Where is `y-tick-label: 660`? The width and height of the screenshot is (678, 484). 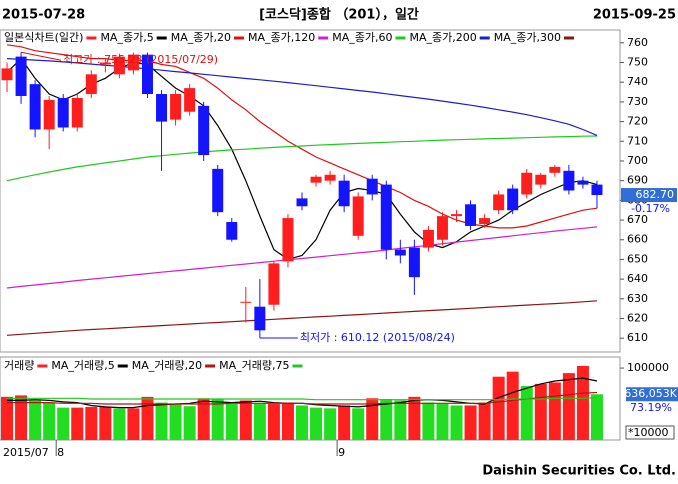
y-tick-label: 660 is located at coordinates (637, 239).